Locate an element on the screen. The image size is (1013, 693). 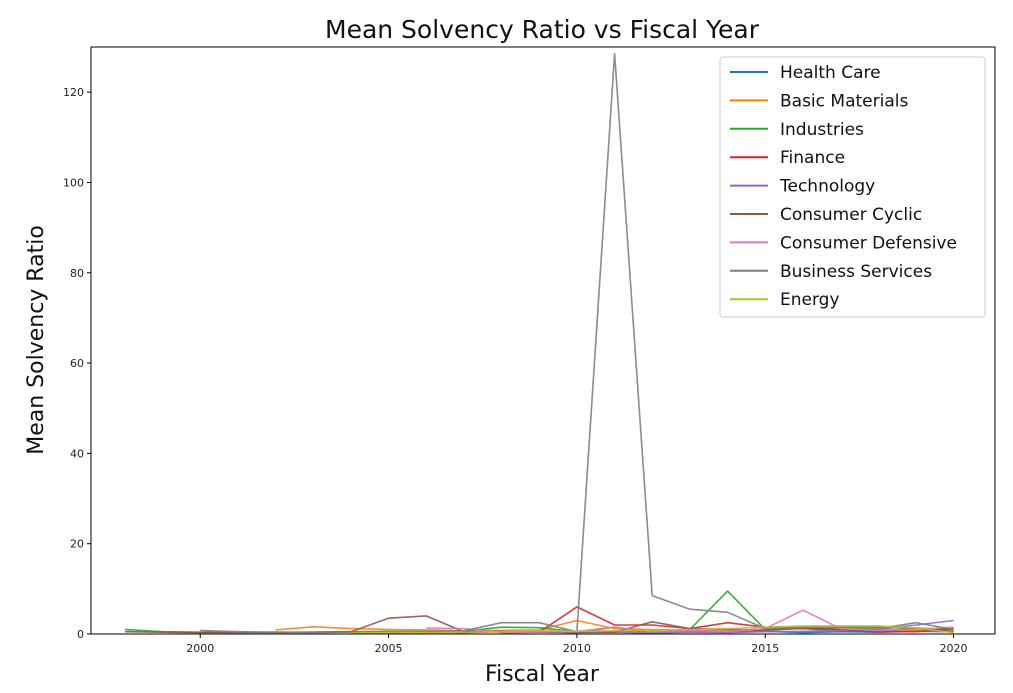
y-tick-label: 80 is located at coordinates (77, 273).